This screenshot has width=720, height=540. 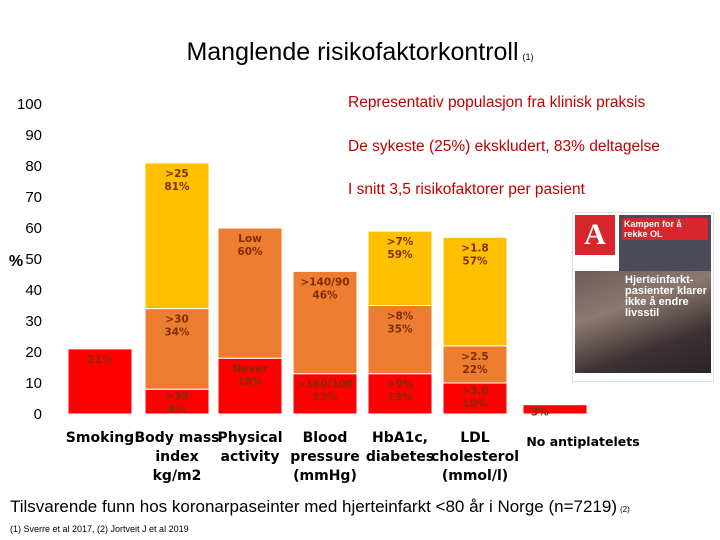 What do you see at coordinates (595, 235) in the screenshot?
I see `newspaper-masthead-logo: A` at bounding box center [595, 235].